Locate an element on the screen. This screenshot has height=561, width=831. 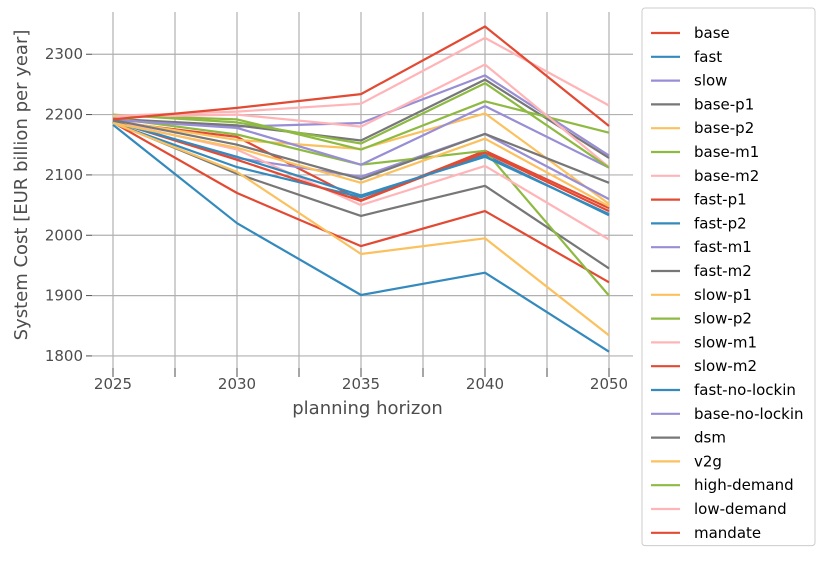
x-tick-label: 2050 is located at coordinates (609, 384).